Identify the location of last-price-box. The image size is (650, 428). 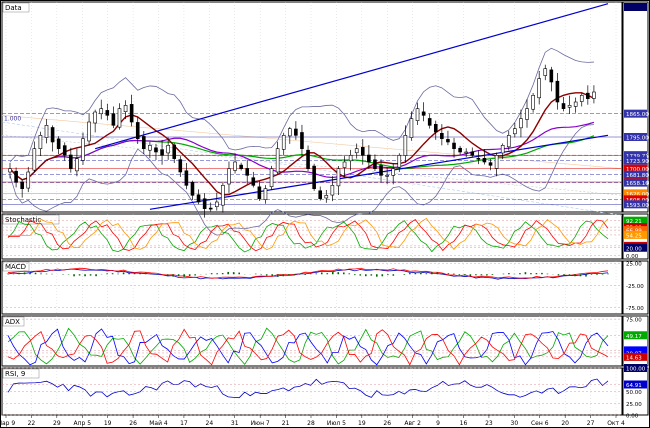
(635, 7).